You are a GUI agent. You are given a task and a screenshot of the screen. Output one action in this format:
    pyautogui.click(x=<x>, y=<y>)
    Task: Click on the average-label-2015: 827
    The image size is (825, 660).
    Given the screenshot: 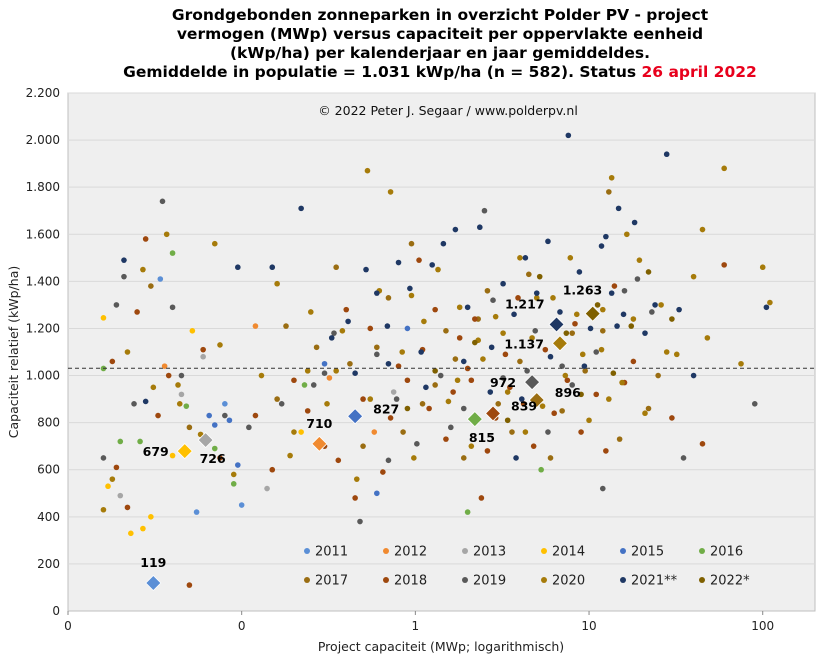 What is the action you would take?
    pyautogui.click(x=386, y=408)
    